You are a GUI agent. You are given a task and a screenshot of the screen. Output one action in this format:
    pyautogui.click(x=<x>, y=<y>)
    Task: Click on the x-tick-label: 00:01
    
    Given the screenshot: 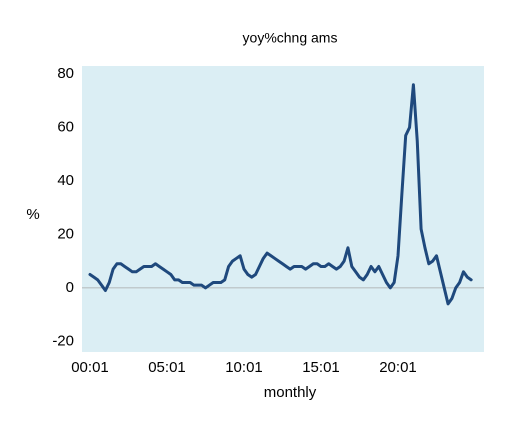 What is the action you would take?
    pyautogui.click(x=90, y=367)
    